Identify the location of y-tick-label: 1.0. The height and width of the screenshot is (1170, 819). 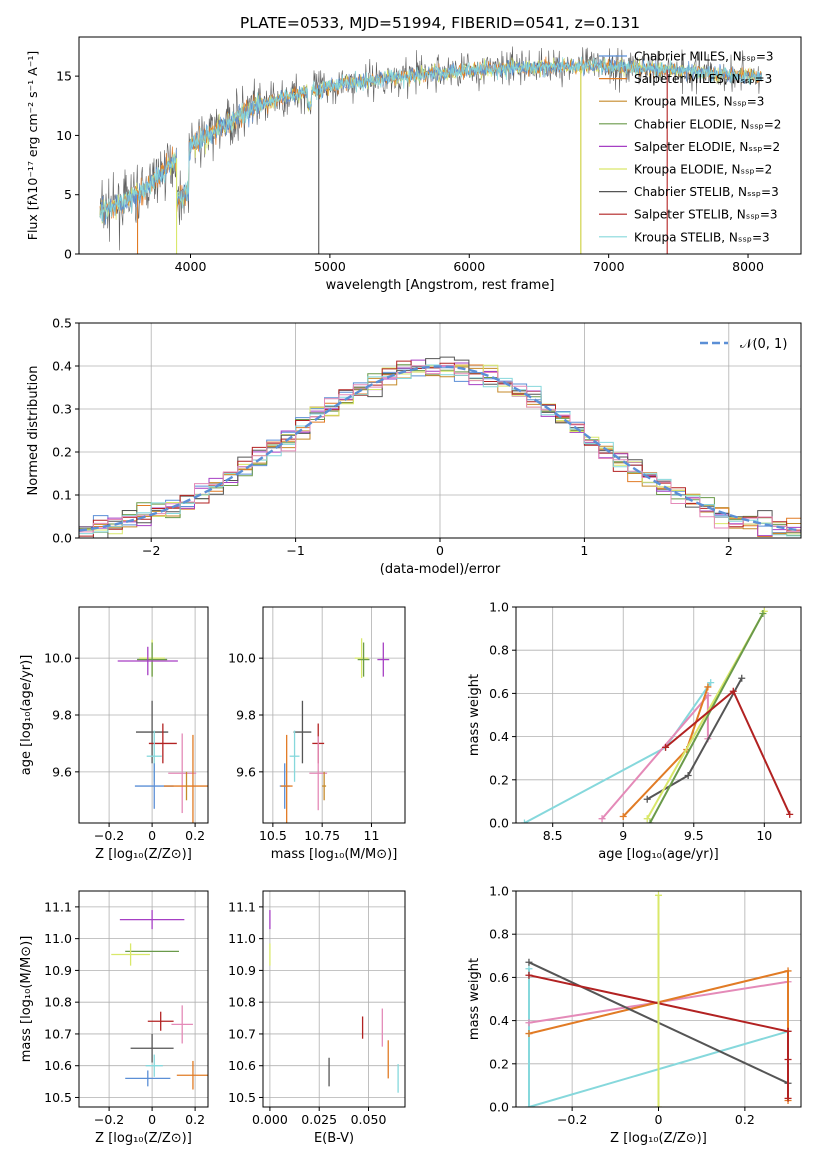
(499, 607).